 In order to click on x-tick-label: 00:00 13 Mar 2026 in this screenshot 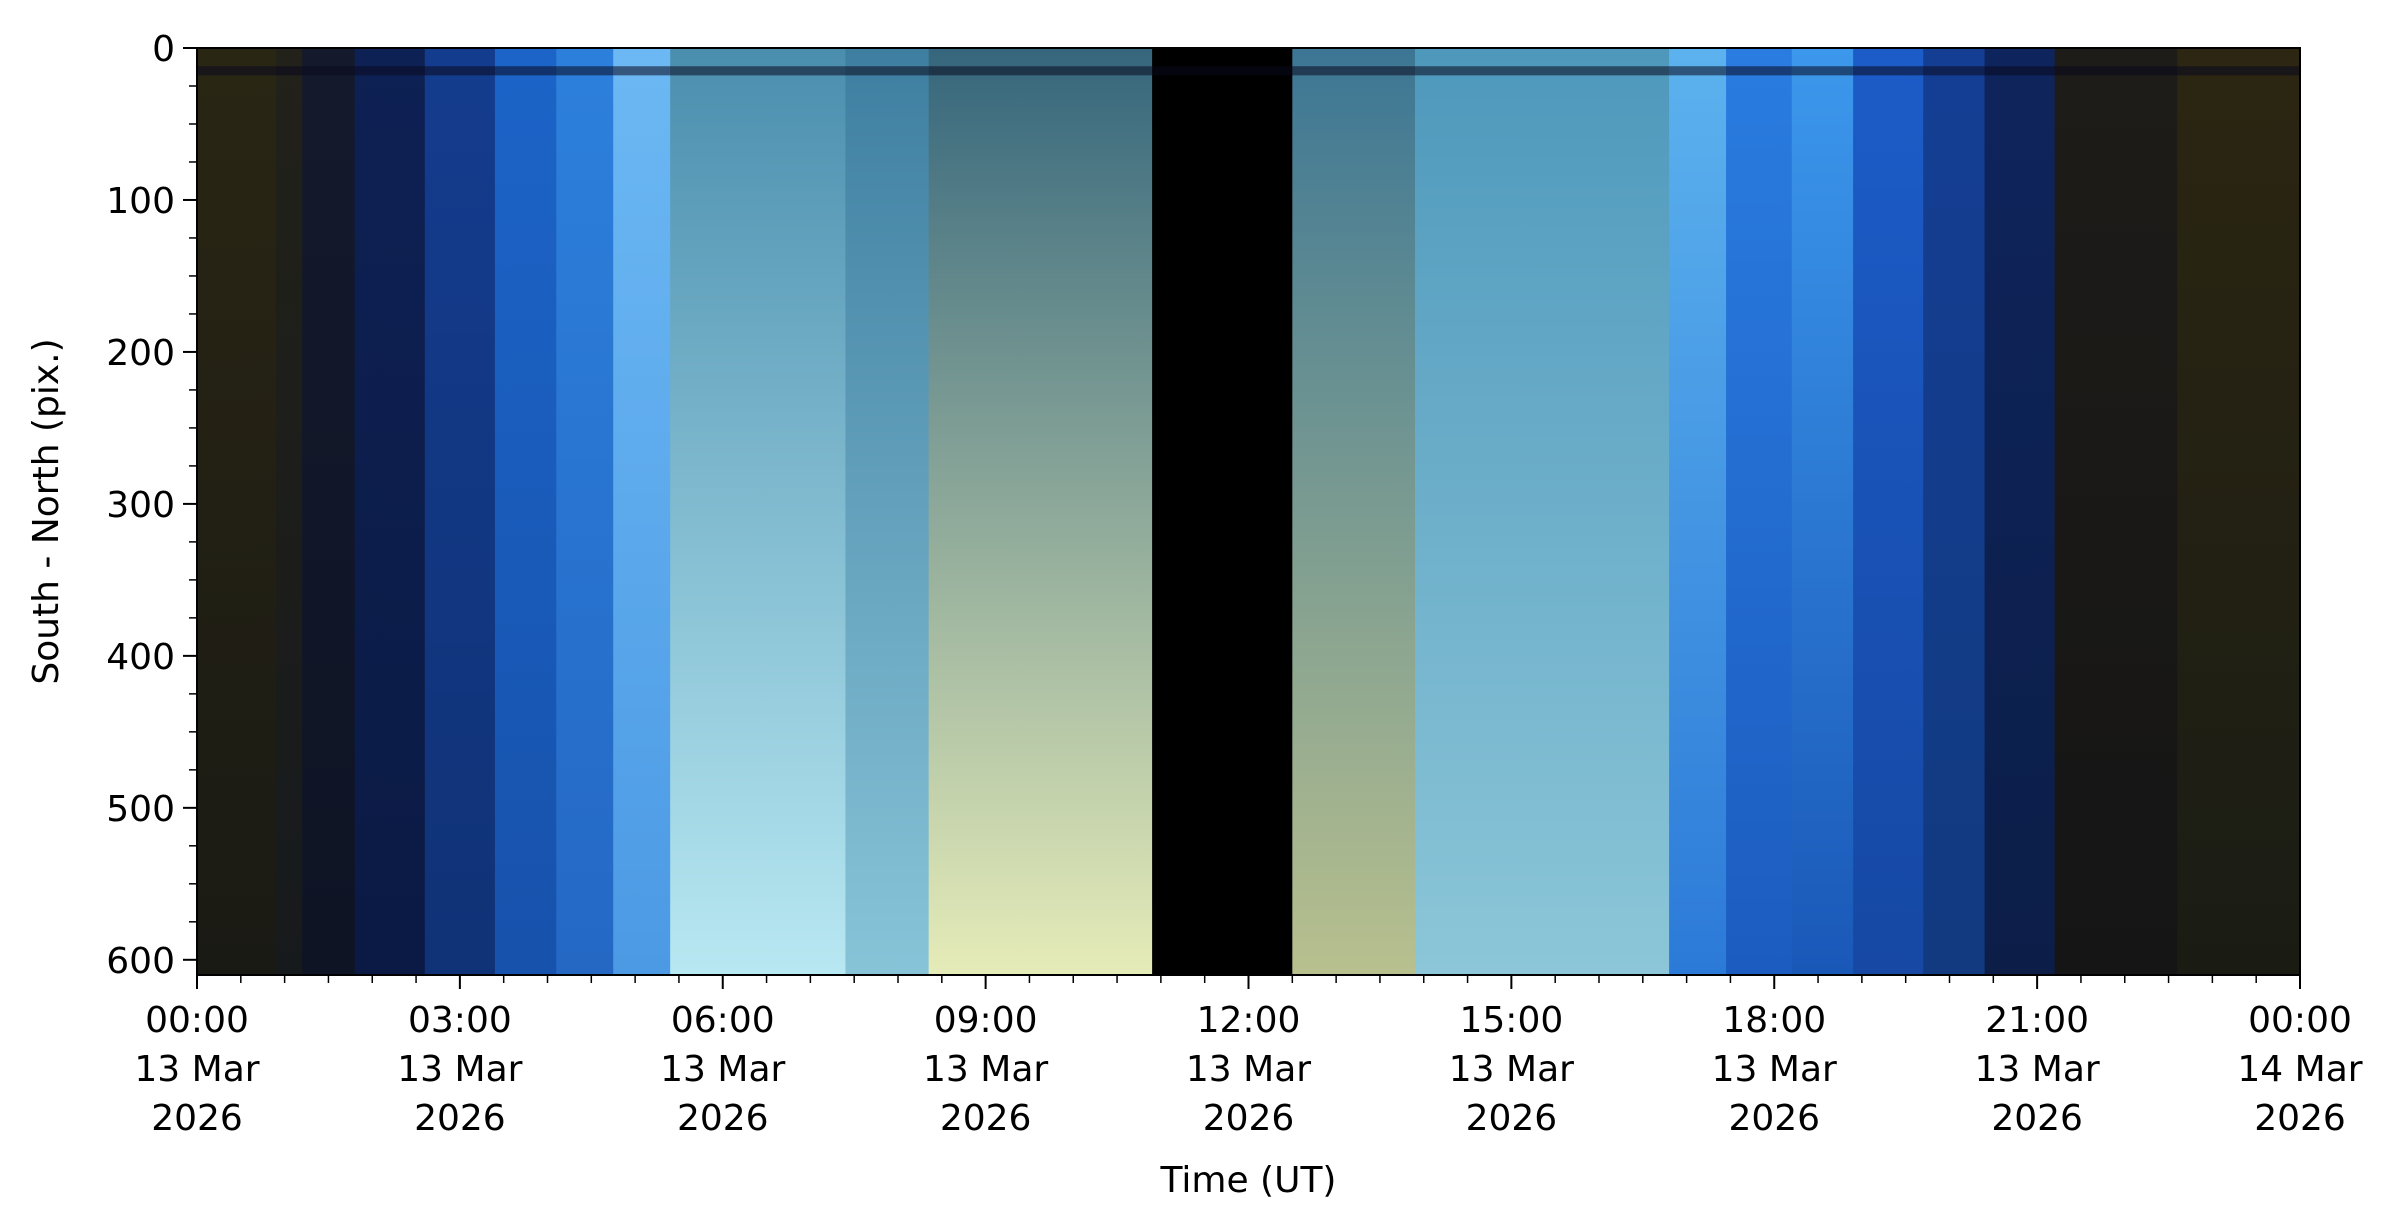, I will do `click(196, 1069)`.